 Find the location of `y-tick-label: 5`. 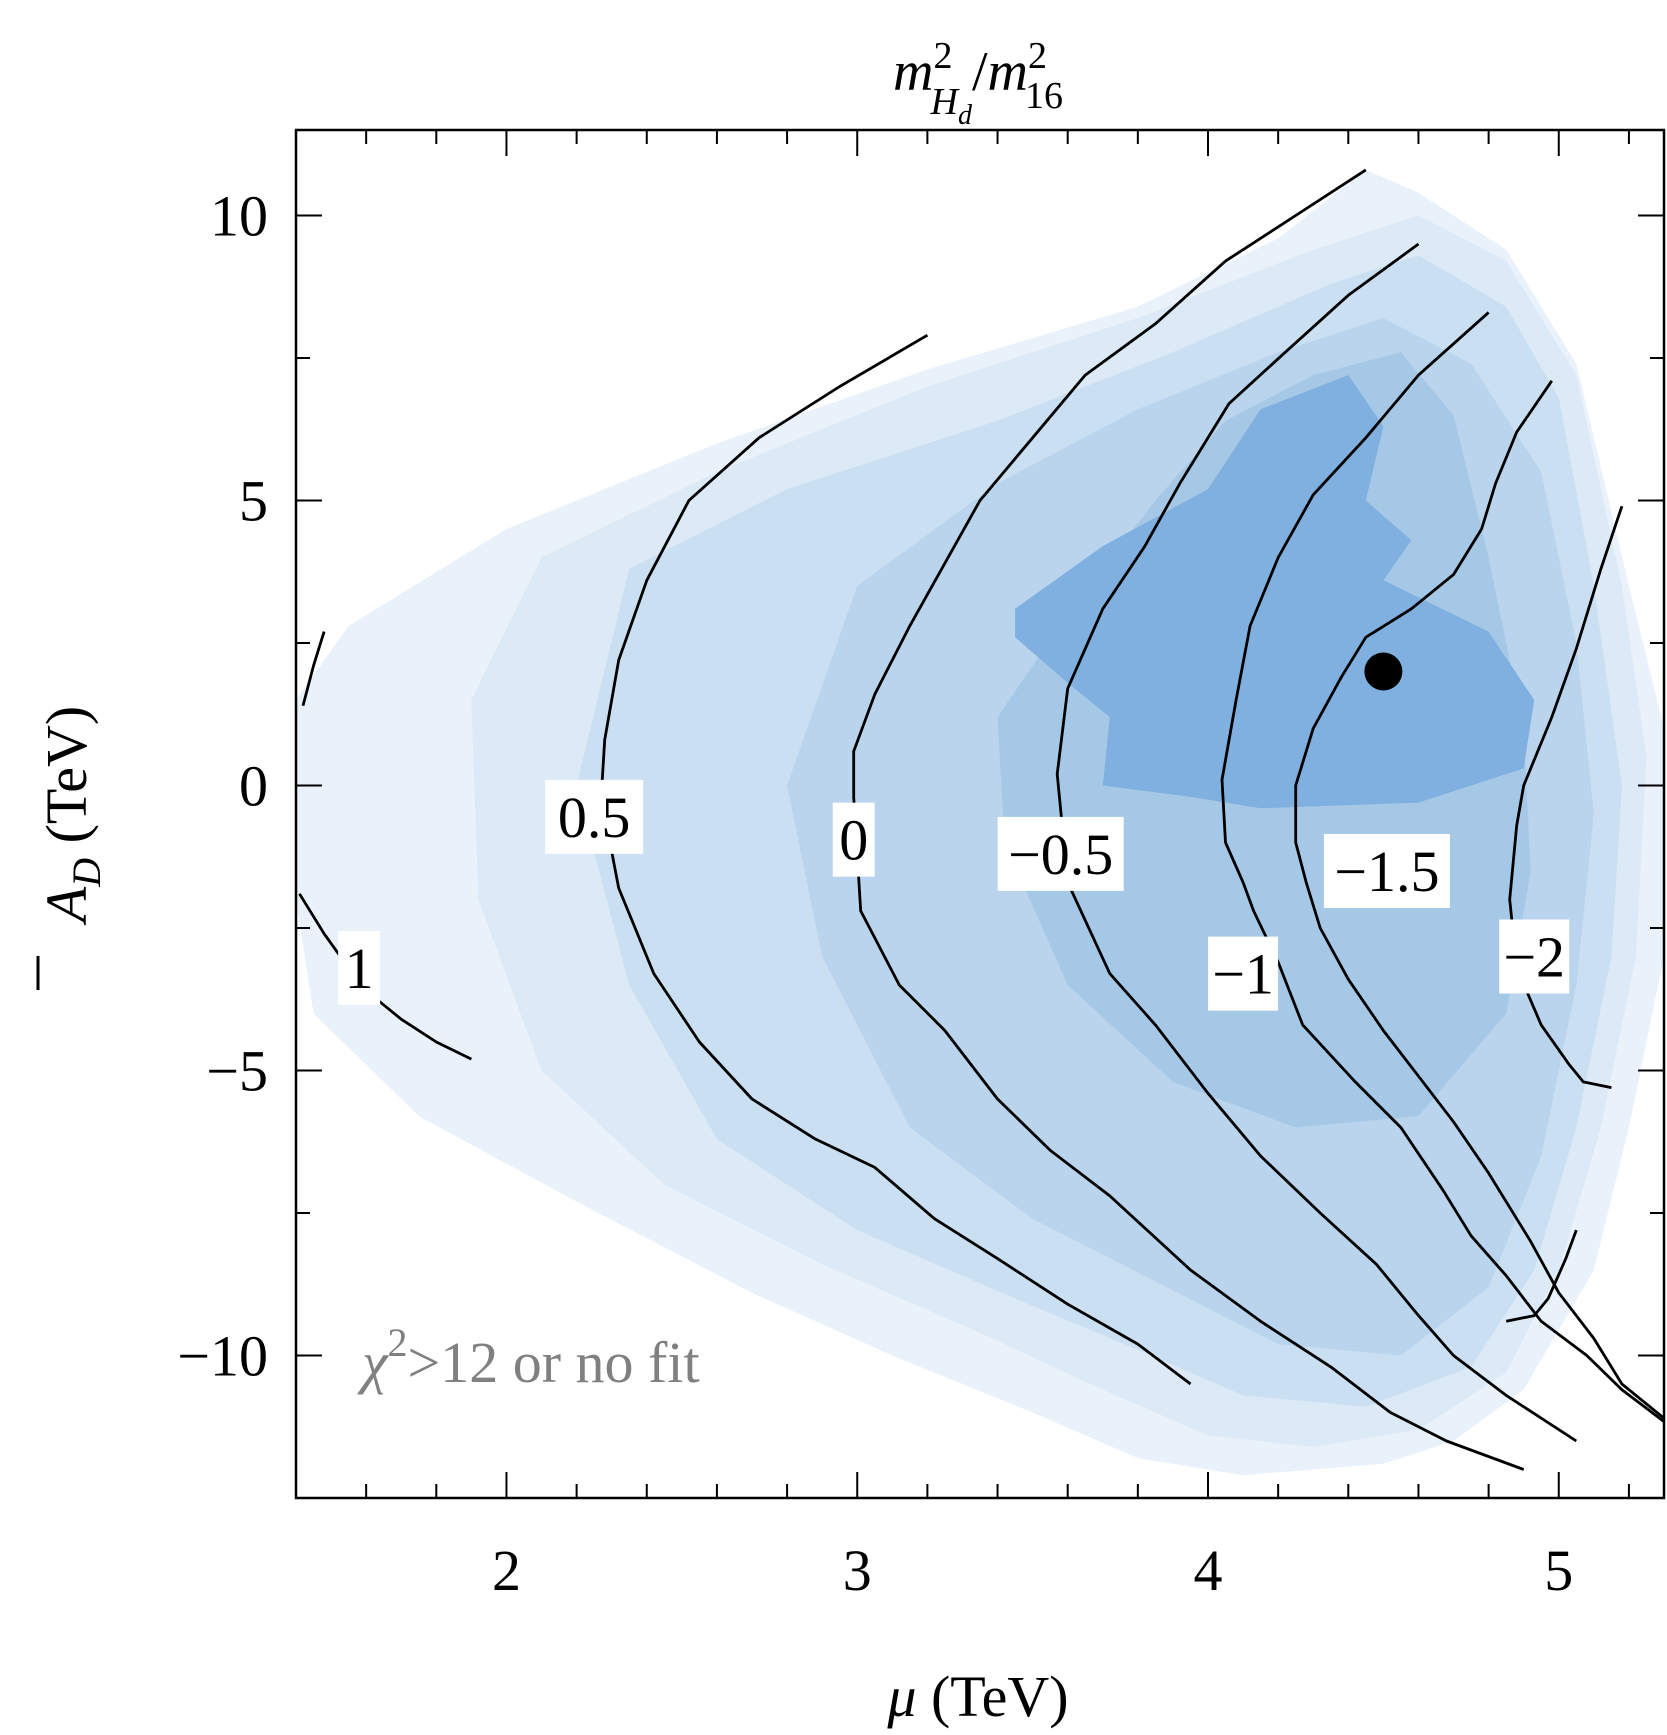

y-tick-label: 5 is located at coordinates (253, 501).